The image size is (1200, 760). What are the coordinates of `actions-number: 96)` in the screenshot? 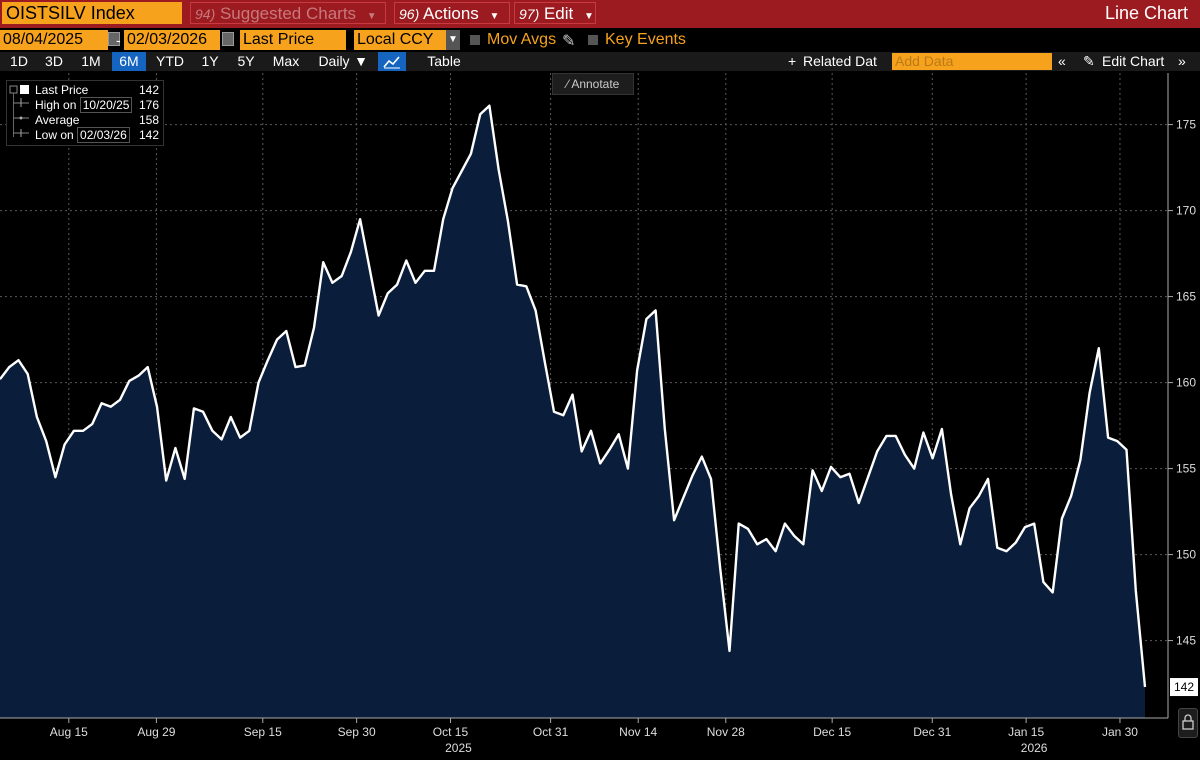 It's located at (409, 14).